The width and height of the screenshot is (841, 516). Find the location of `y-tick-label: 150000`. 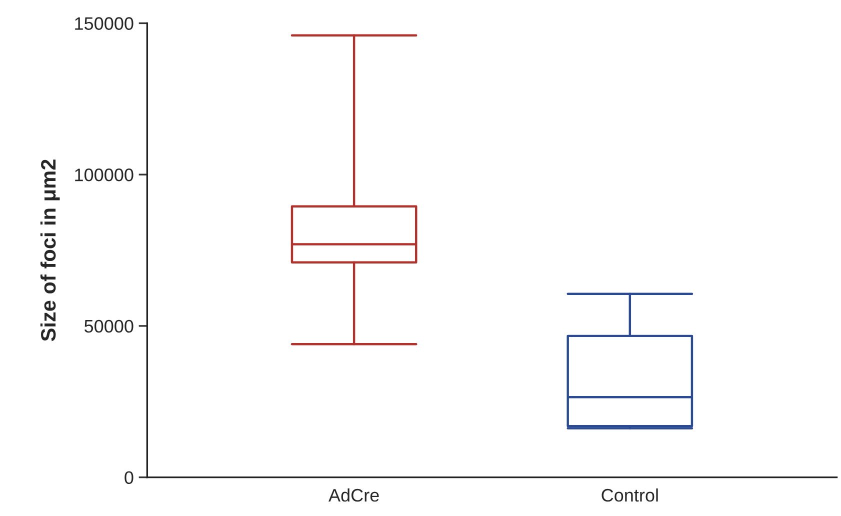

y-tick-label: 150000 is located at coordinates (104, 23).